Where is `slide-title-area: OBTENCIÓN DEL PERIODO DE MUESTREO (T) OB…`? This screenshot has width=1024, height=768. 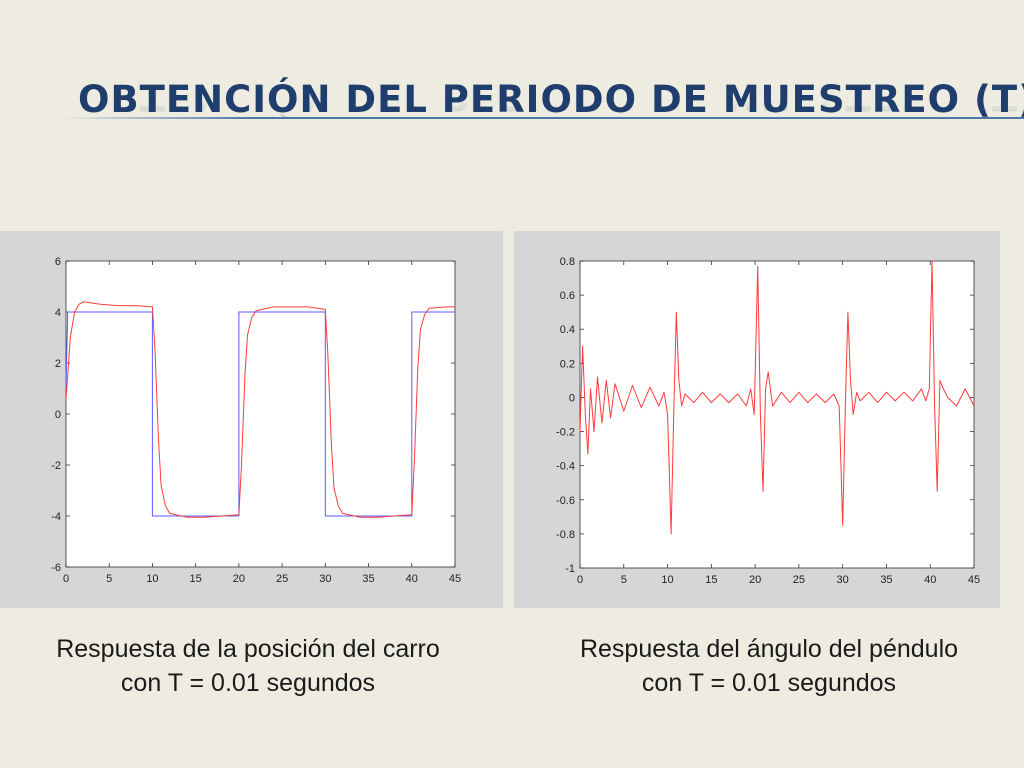 slide-title-area: OBTENCIÓN DEL PERIODO DE MUESTREO (T) OB… is located at coordinates (512, 105).